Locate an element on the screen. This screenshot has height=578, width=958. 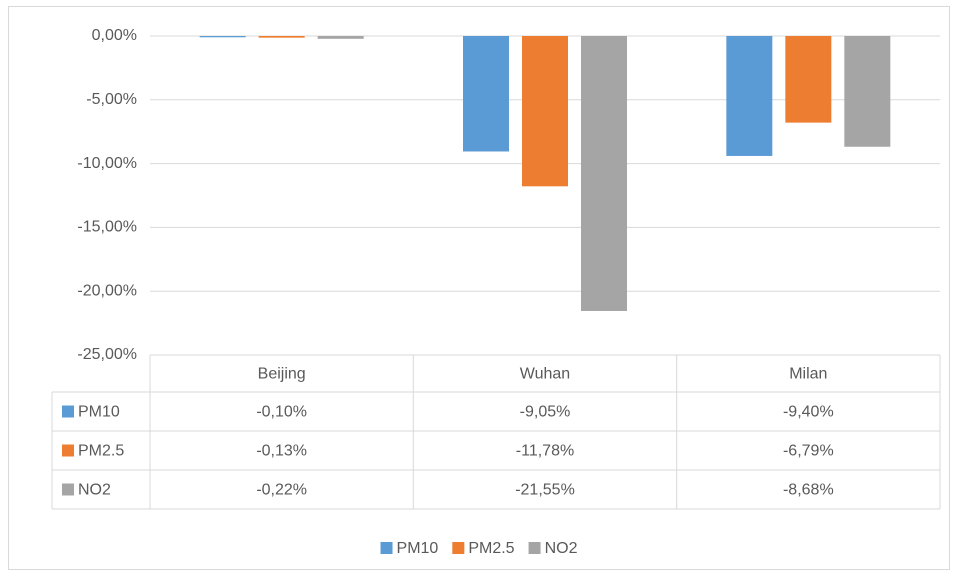
y-tick-label: 0,00% is located at coordinates (114, 35).